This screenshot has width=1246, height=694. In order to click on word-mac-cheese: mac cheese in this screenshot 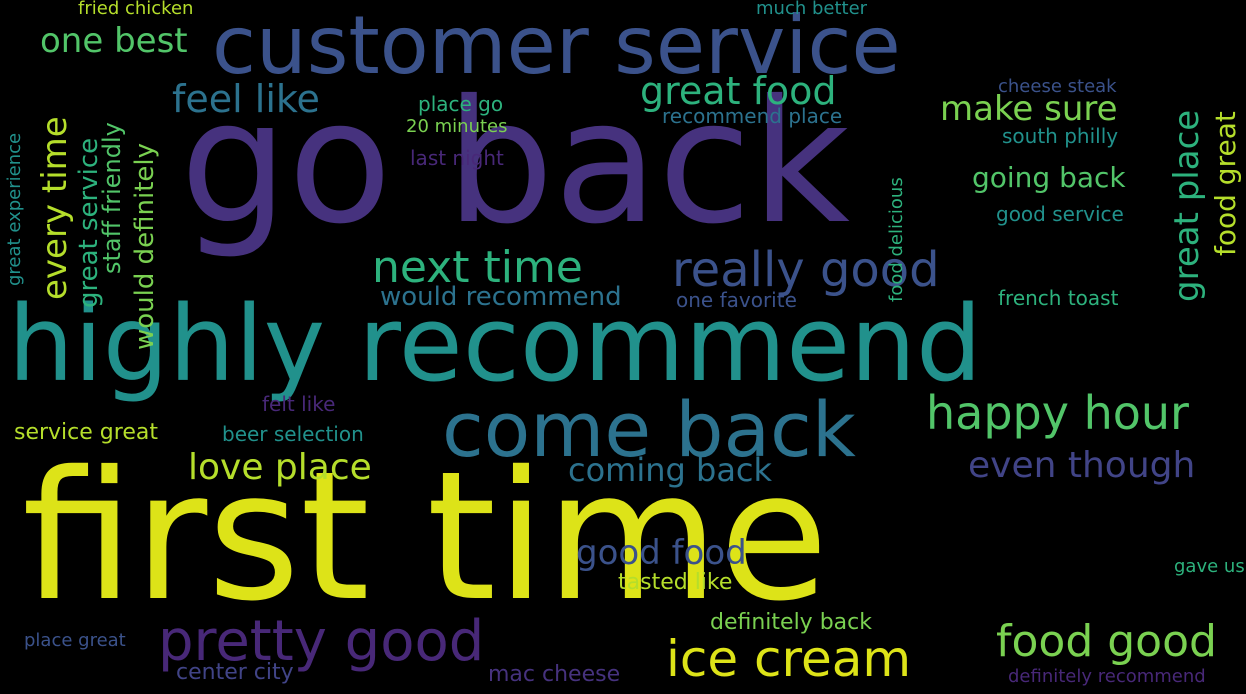, I will do `click(554, 674)`.